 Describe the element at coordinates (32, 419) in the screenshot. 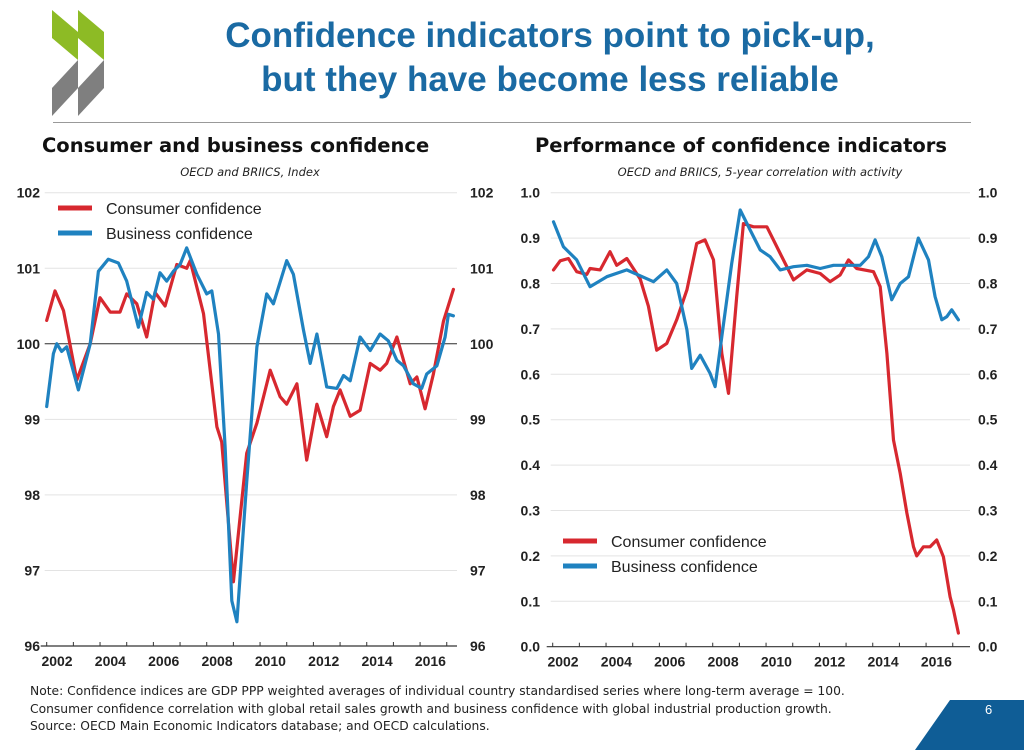

I see `y-tick-label-left: 99` at that location.